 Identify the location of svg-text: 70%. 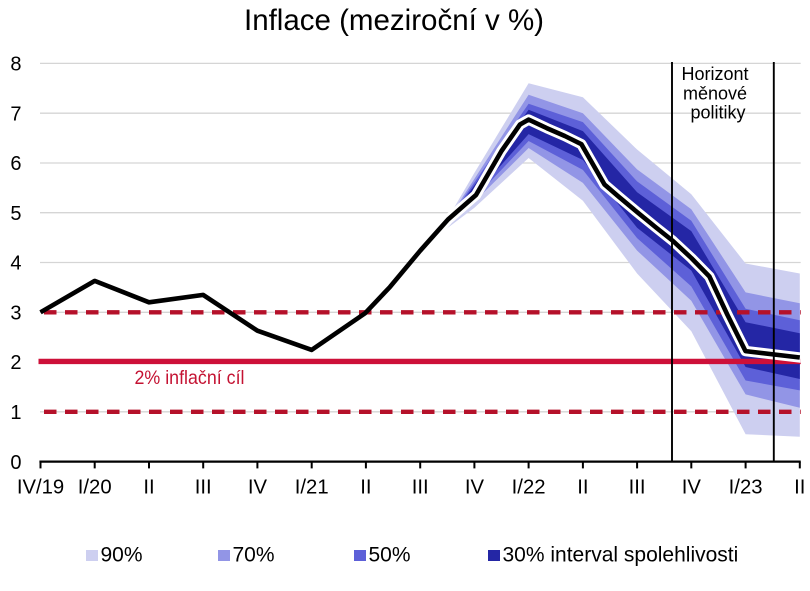
(254, 555).